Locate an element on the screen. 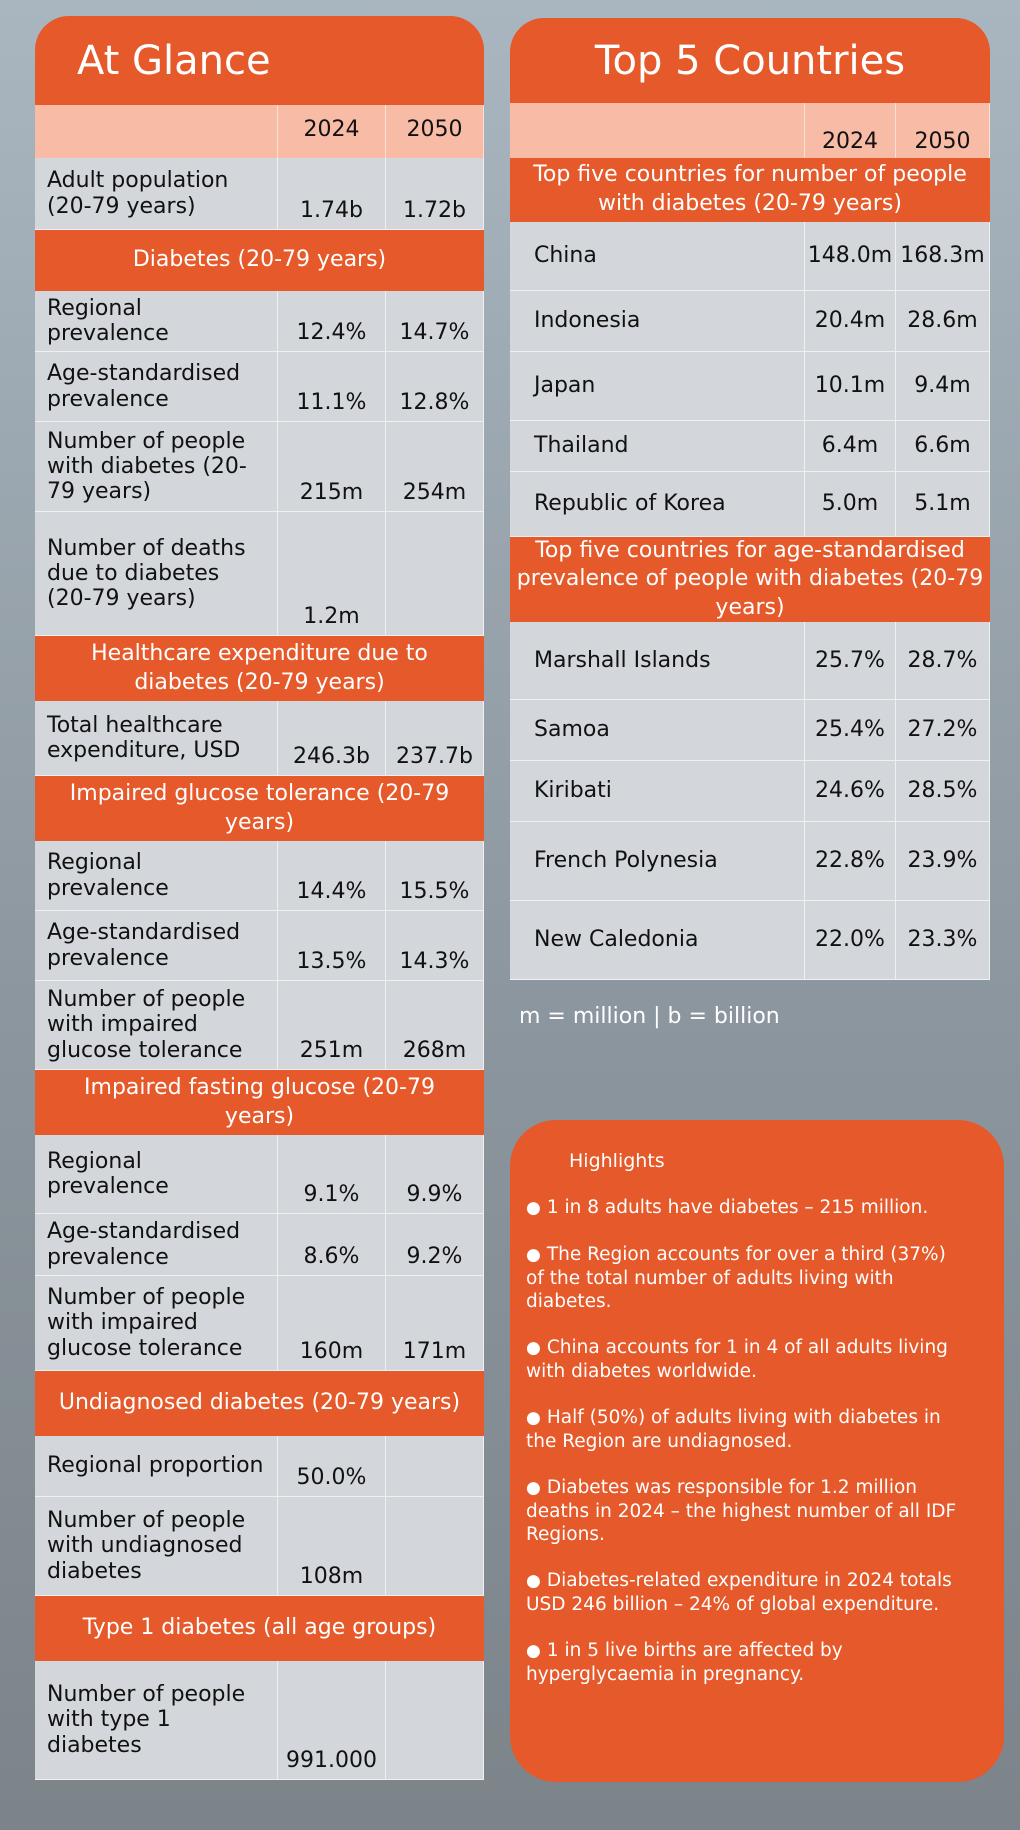 The height and width of the screenshot is (1830, 1020). value-cell: 251m is located at coordinates (332, 1025).